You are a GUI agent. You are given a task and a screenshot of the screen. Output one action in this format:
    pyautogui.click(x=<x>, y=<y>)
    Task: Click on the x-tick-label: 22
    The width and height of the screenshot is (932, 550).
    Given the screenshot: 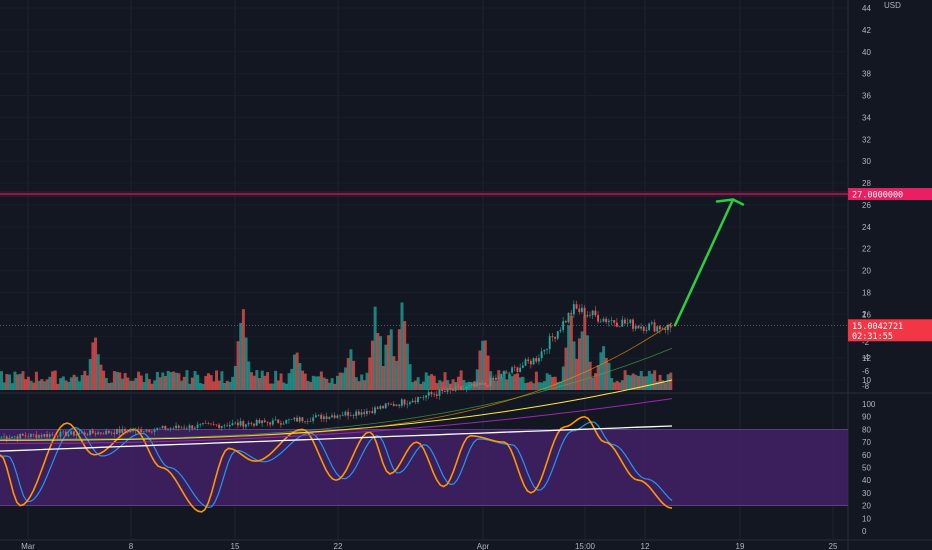 What is the action you would take?
    pyautogui.click(x=338, y=546)
    